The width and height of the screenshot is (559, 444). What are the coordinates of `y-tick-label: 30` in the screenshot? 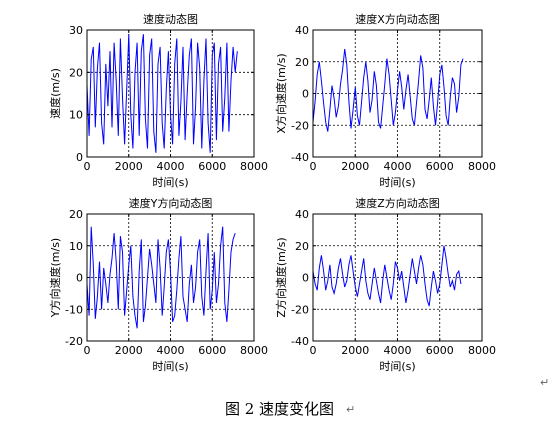 It's located at (76, 30).